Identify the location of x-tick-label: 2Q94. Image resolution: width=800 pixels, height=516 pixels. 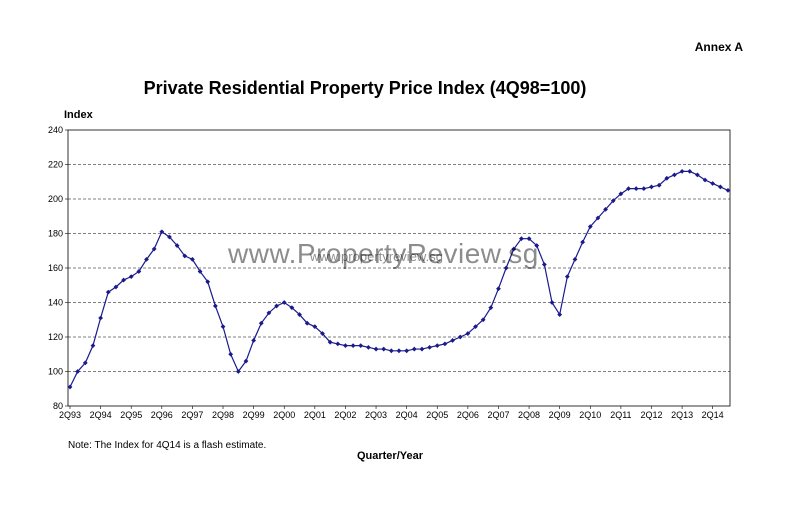
(101, 415).